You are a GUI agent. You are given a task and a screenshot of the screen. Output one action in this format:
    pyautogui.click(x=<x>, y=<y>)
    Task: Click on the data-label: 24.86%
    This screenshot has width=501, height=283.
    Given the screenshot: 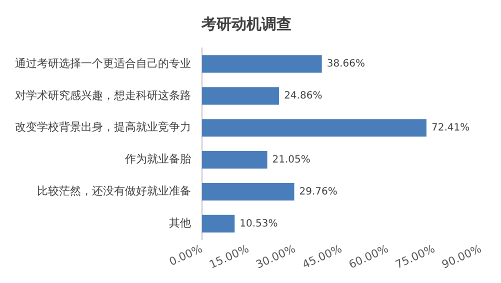 What is the action you would take?
    pyautogui.click(x=303, y=96)
    